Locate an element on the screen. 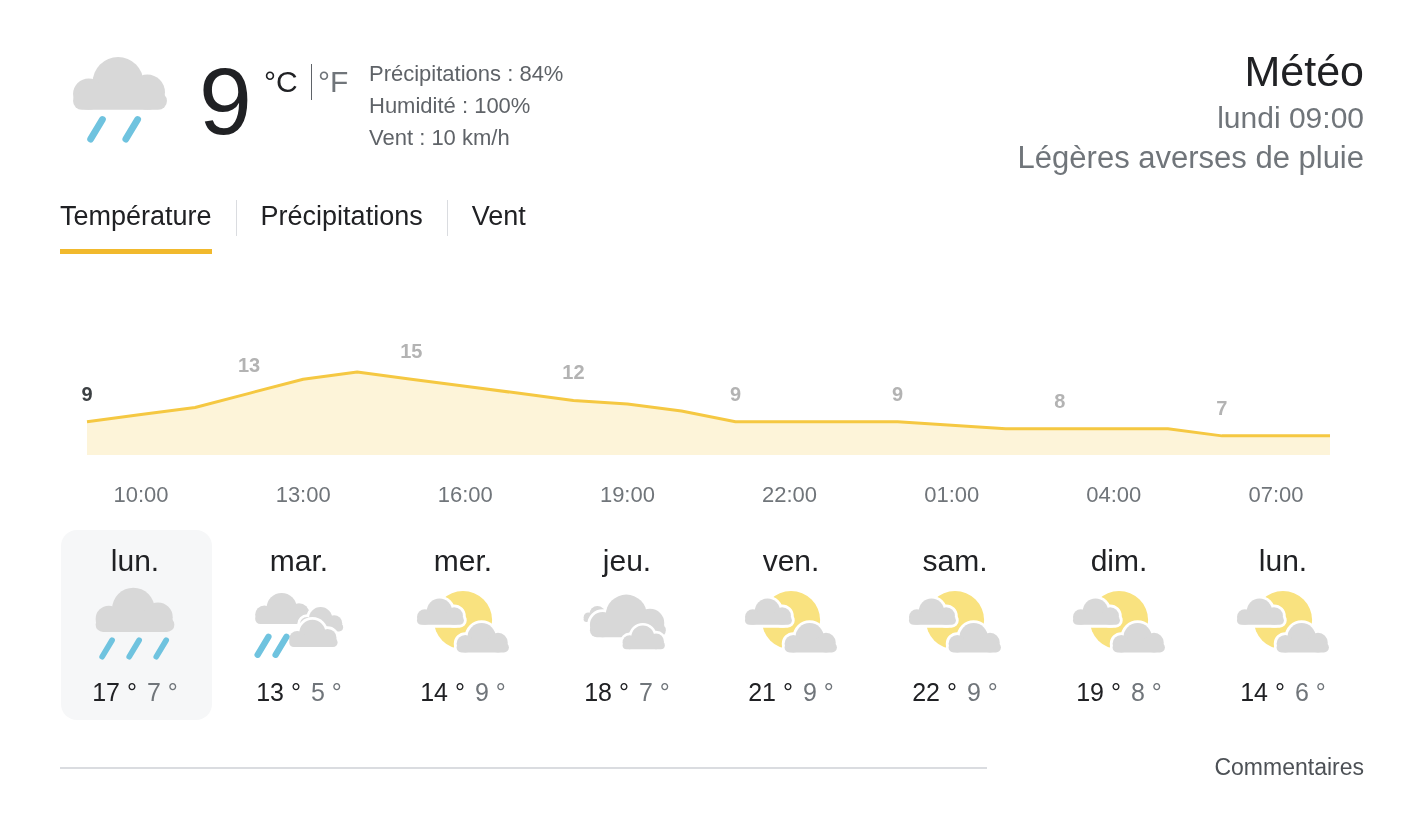 The width and height of the screenshot is (1416, 824). x-tick-label: 22:00 is located at coordinates (790, 494).